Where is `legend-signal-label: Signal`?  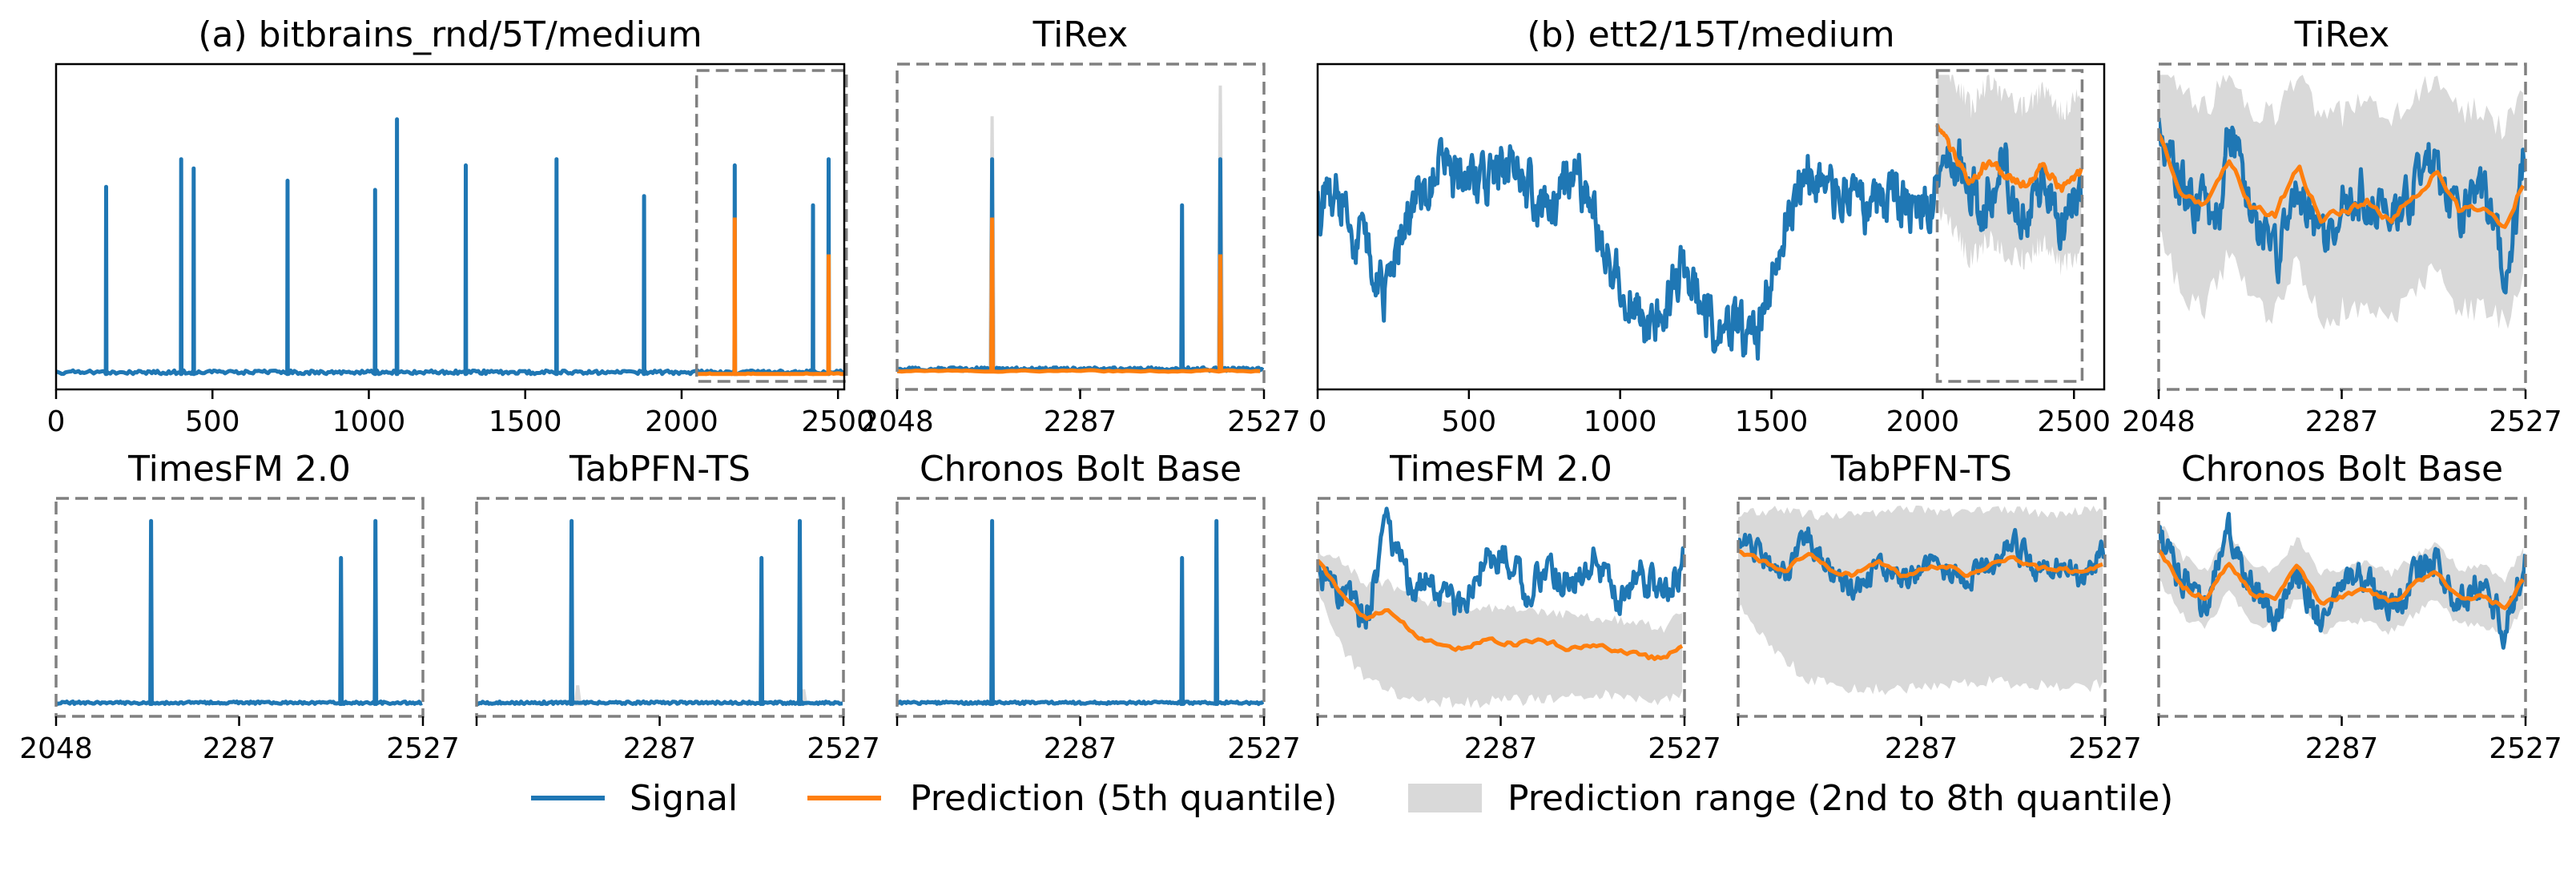 legend-signal-label: Signal is located at coordinates (684, 799).